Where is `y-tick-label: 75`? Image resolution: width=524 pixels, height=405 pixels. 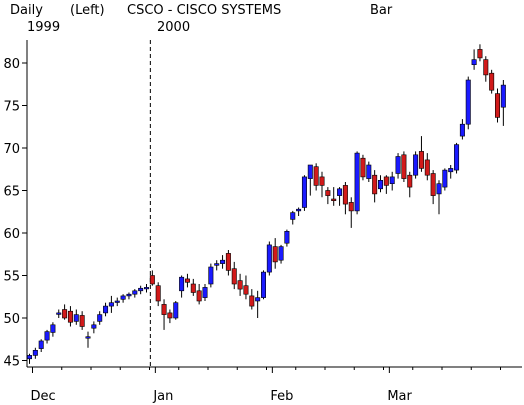
y-tick-label: 75 is located at coordinates (11, 107).